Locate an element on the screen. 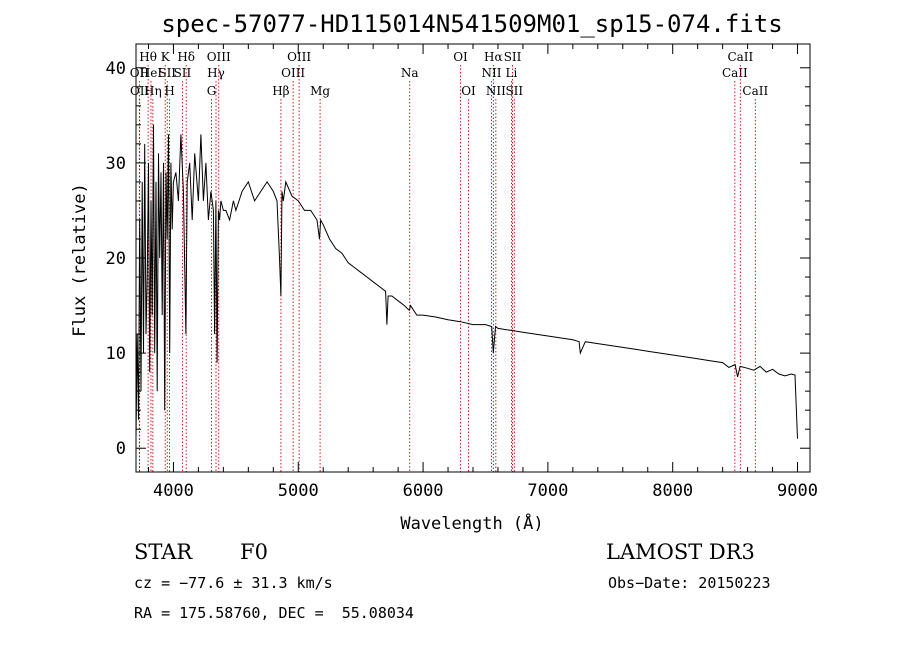 This screenshot has height=649, width=900. x-tick-label: 7000 is located at coordinates (547, 491).